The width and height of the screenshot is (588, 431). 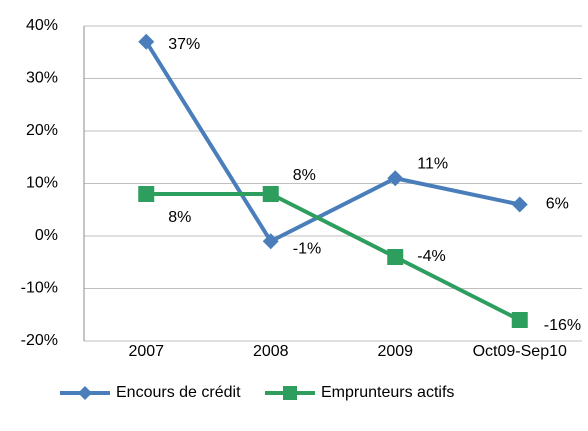 What do you see at coordinates (39, 340) in the screenshot?
I see `y-tick-label: -20%` at bounding box center [39, 340].